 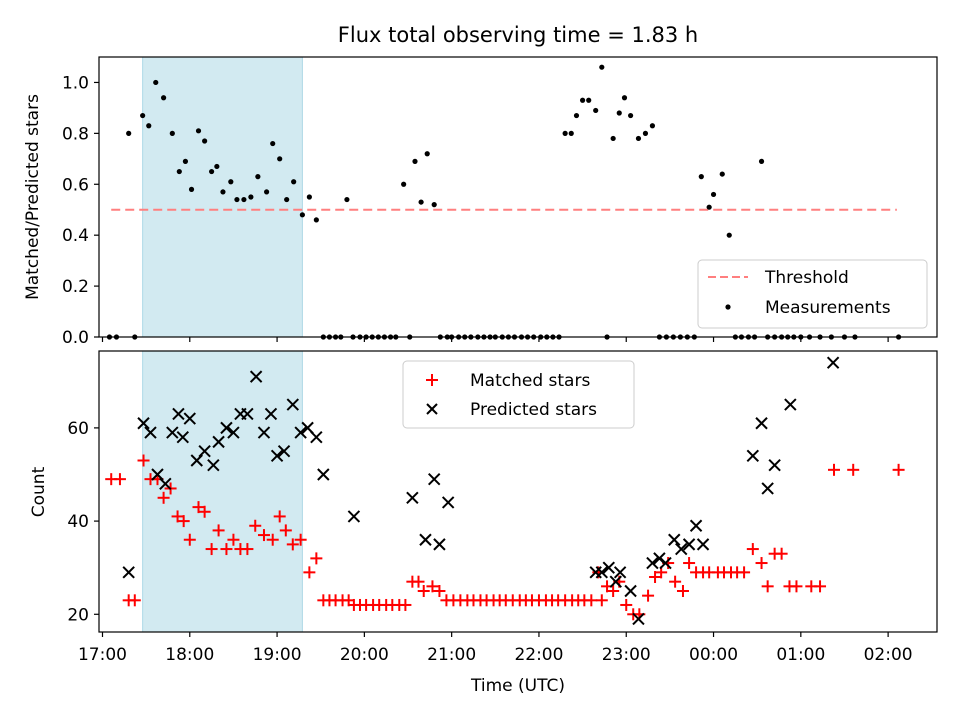 What do you see at coordinates (518, 35) in the screenshot?
I see `chart-title: Flux total observing time = 1.83 h` at bounding box center [518, 35].